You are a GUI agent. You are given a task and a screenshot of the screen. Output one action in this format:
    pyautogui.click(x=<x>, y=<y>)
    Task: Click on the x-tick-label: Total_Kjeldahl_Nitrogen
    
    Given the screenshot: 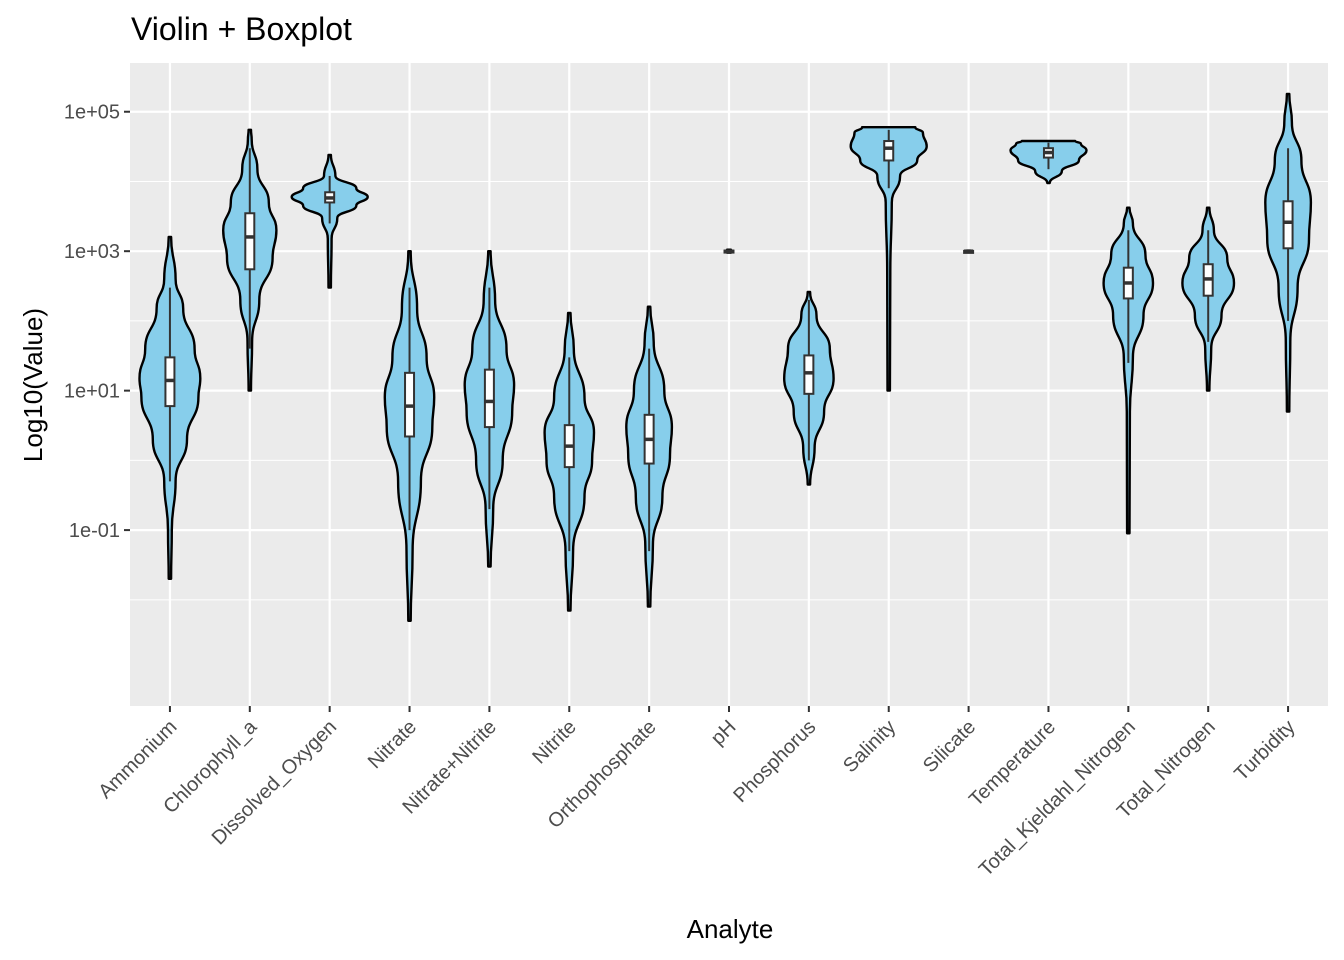 What is the action you would take?
    pyautogui.click(x=1057, y=798)
    